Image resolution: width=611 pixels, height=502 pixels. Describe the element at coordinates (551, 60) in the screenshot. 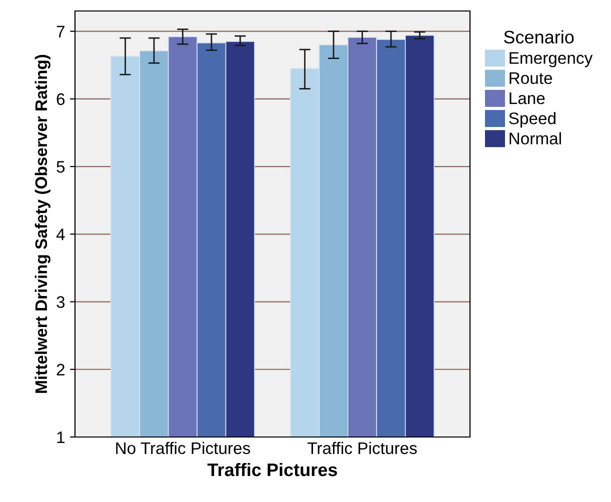

I see `legend-label: Emergency` at that location.